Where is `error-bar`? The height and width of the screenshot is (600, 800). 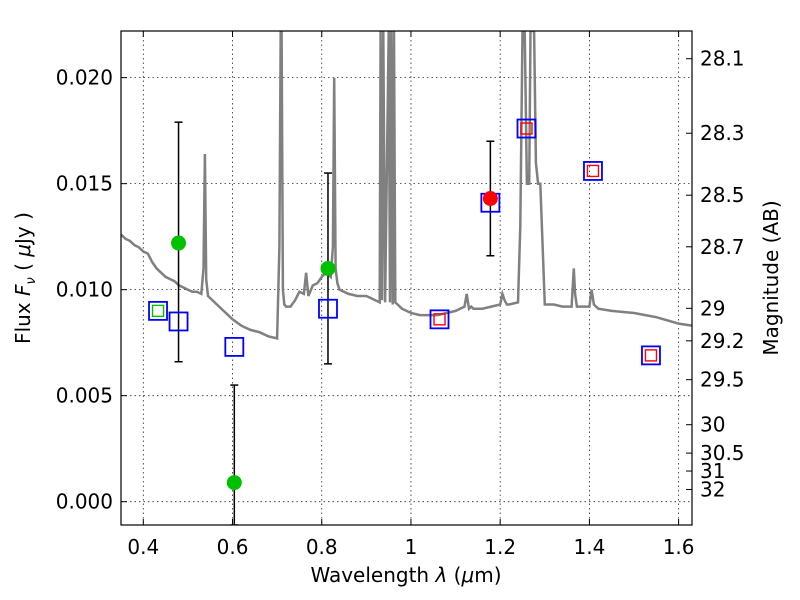
error-bar is located at coordinates (234, 454).